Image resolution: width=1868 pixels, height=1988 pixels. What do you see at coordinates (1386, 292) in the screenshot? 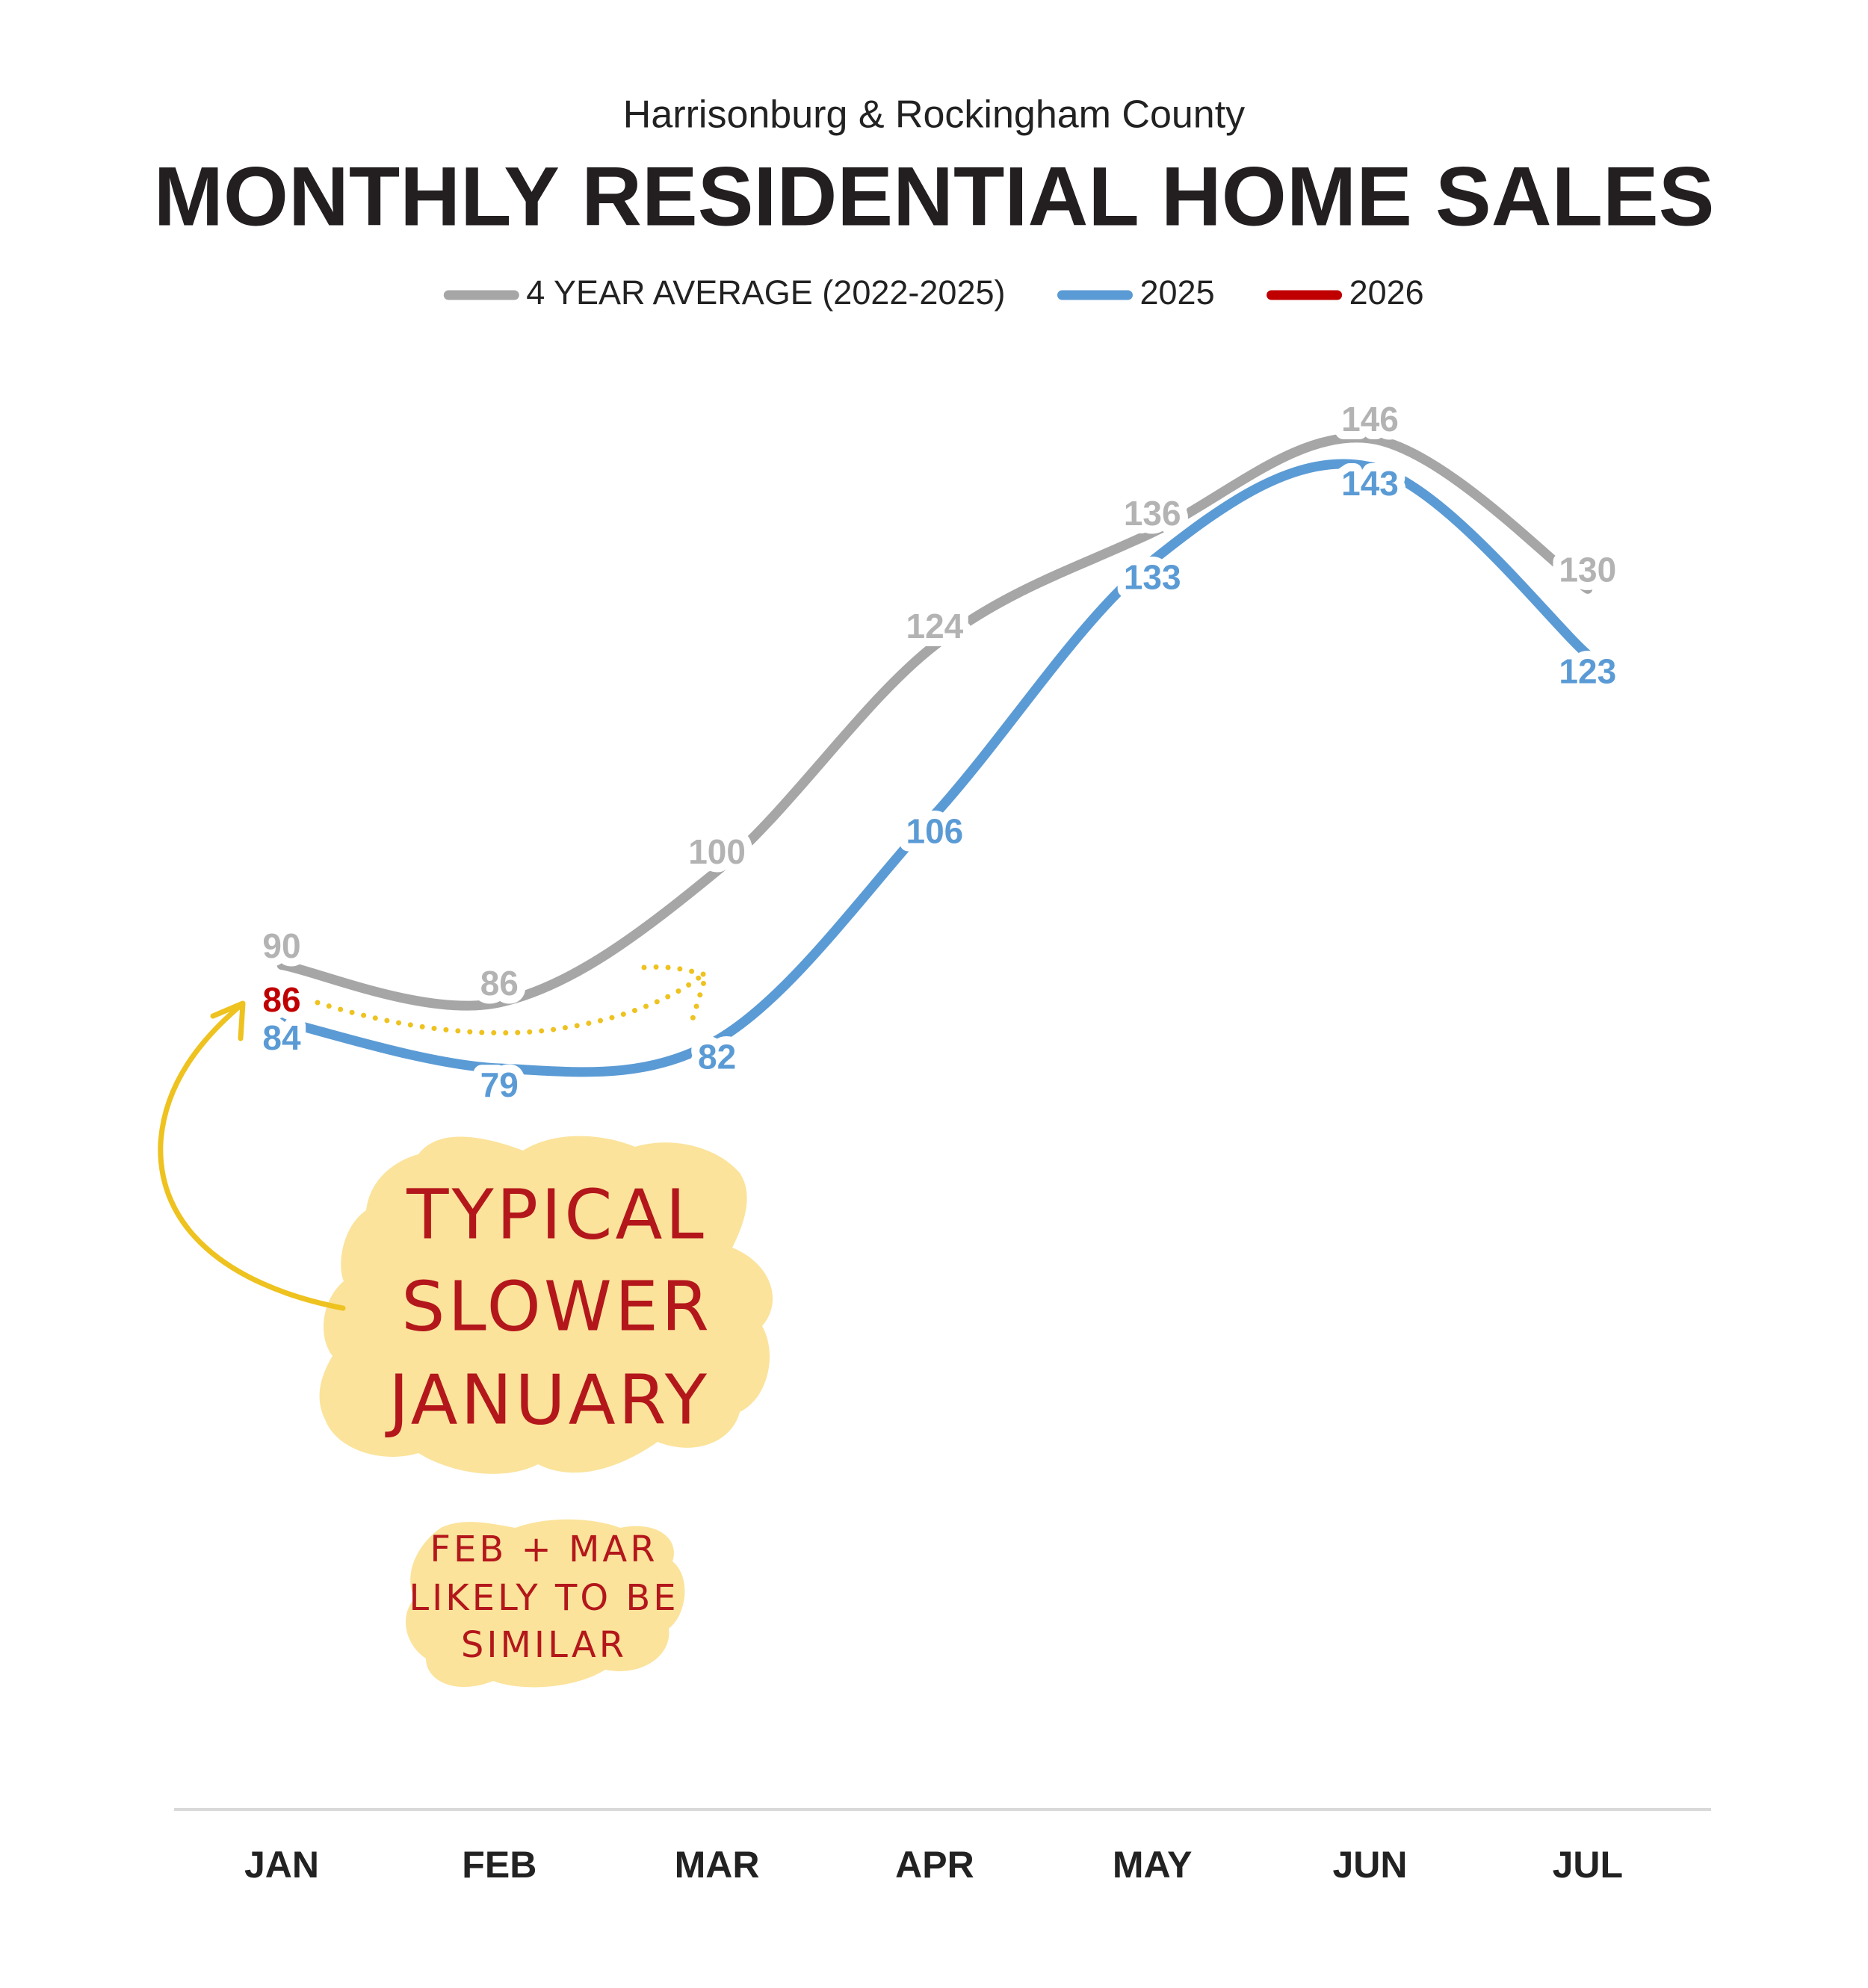
I see `legend-label: 2026` at bounding box center [1386, 292].